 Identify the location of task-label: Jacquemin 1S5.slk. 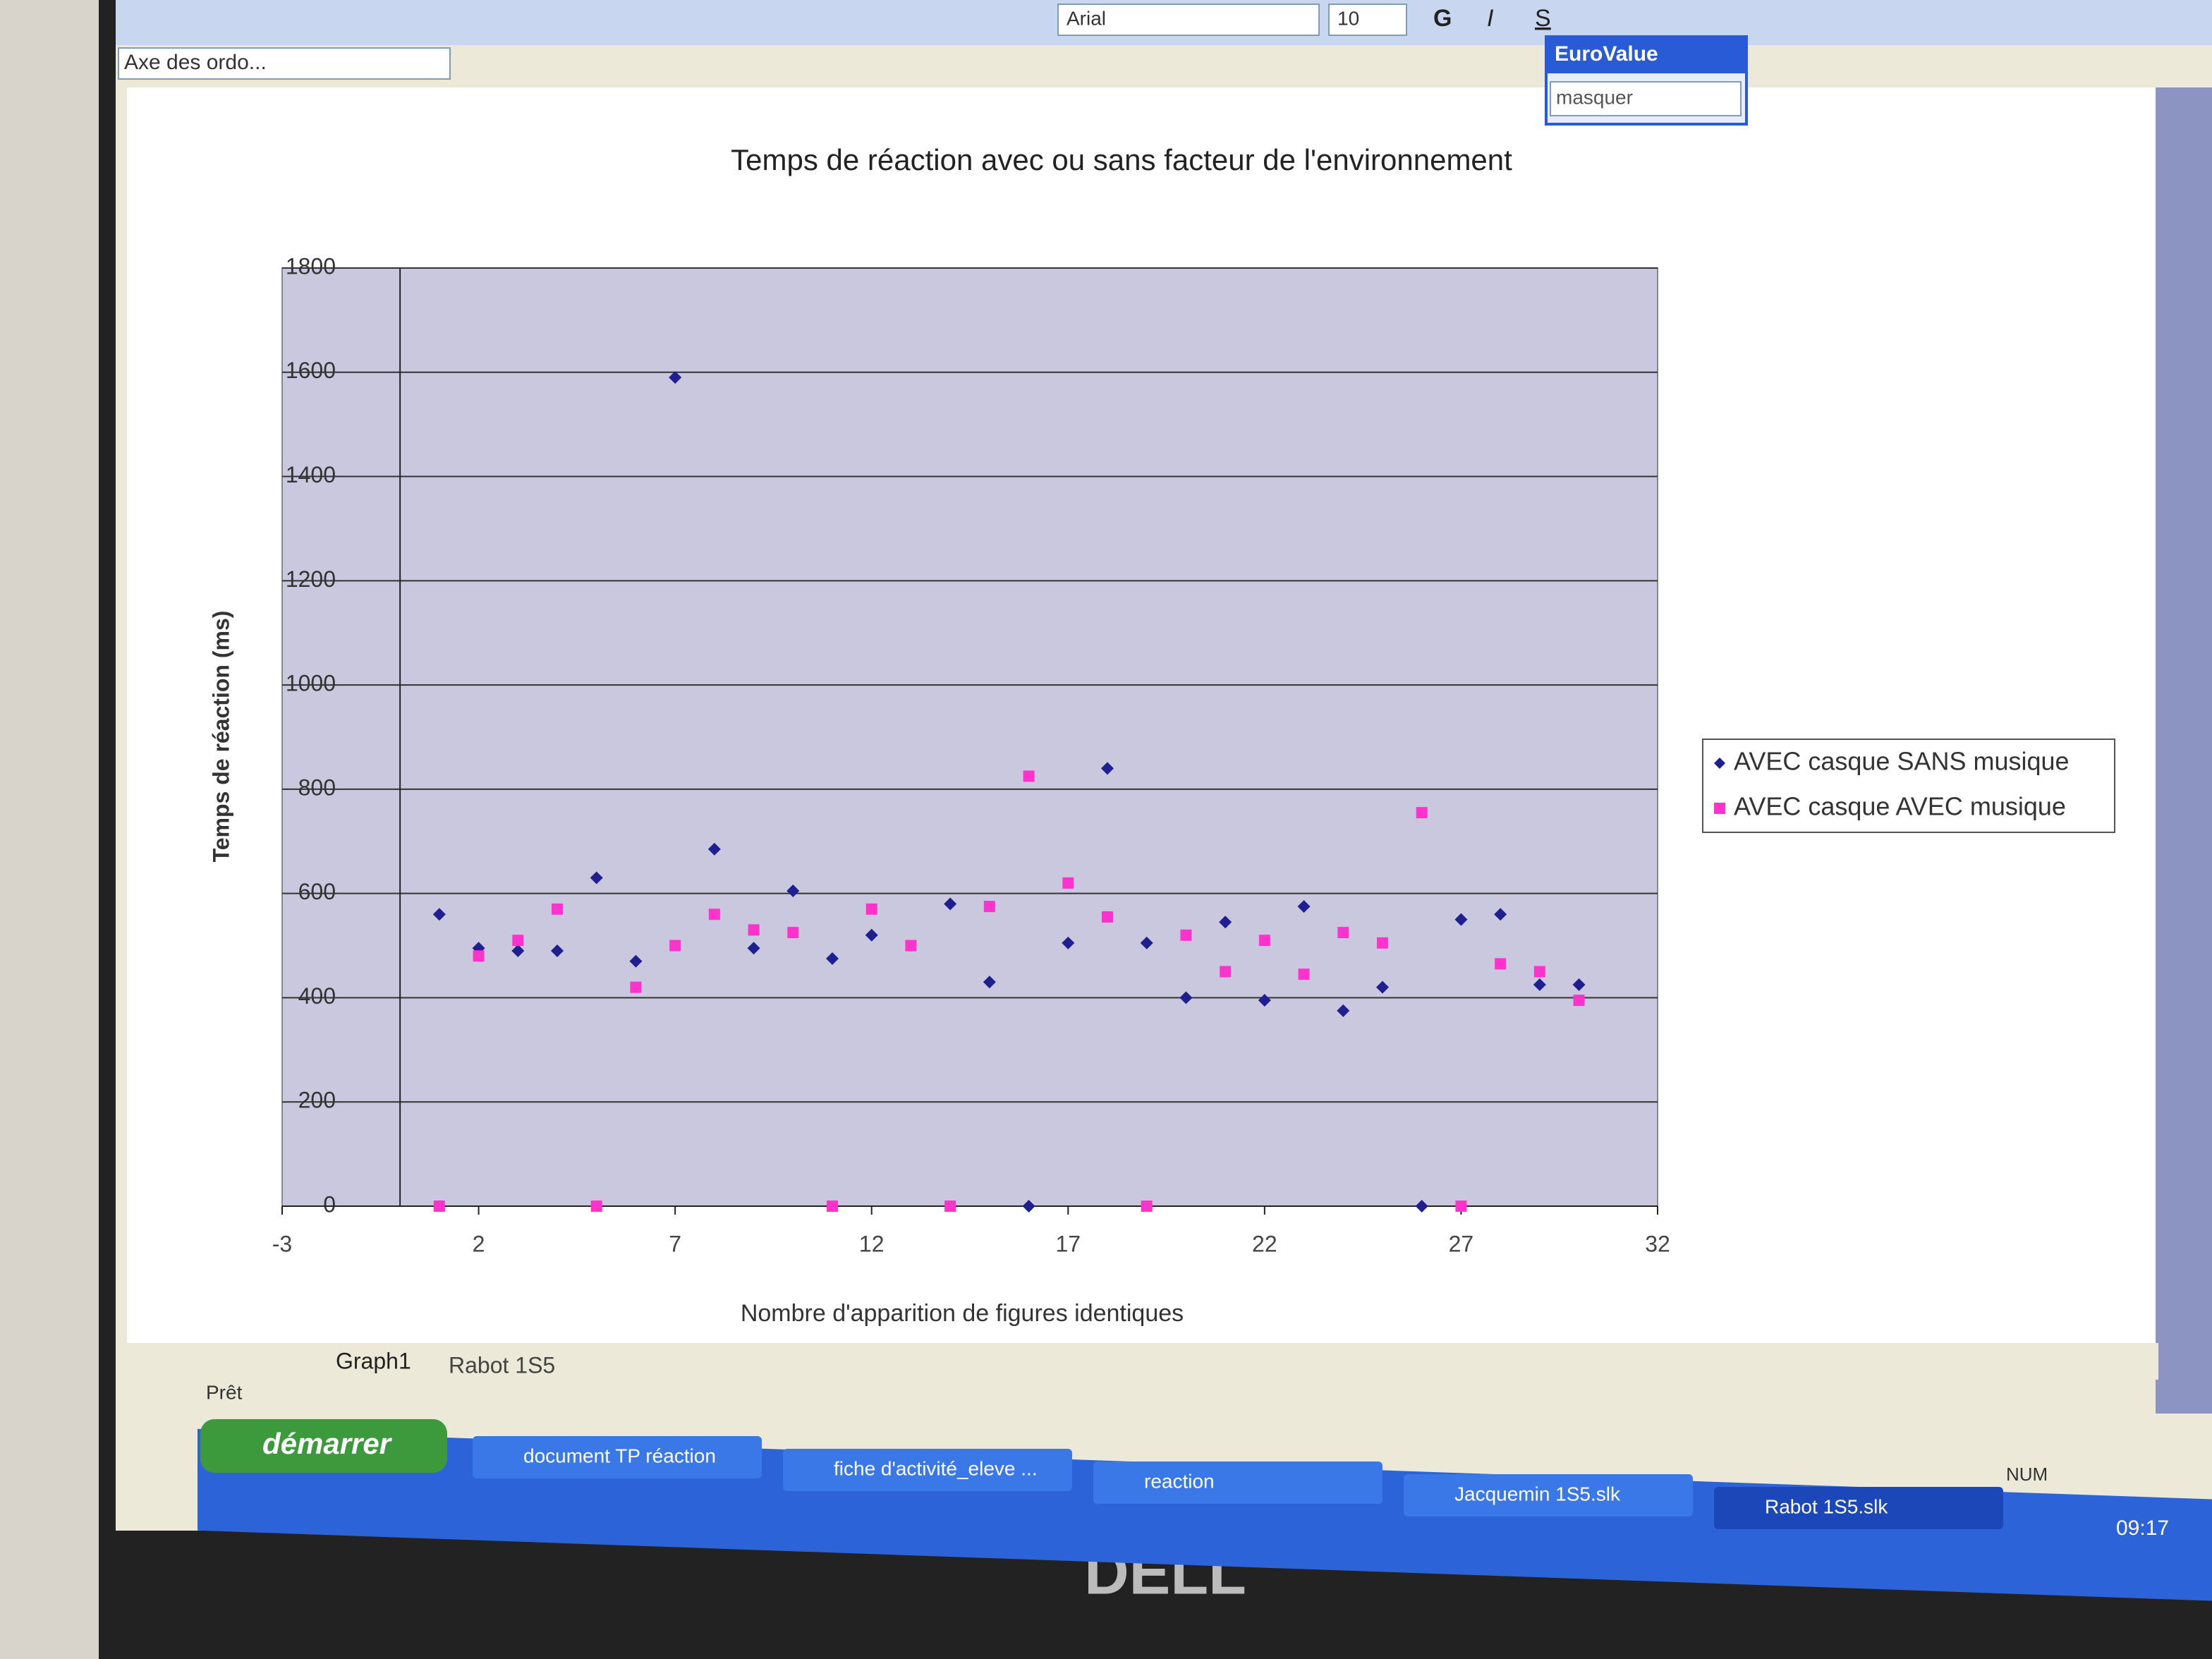
(1537, 1494).